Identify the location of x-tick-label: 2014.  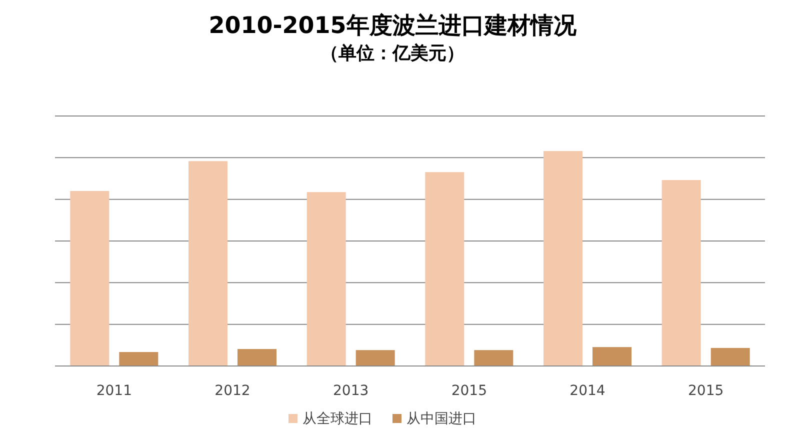
(588, 391).